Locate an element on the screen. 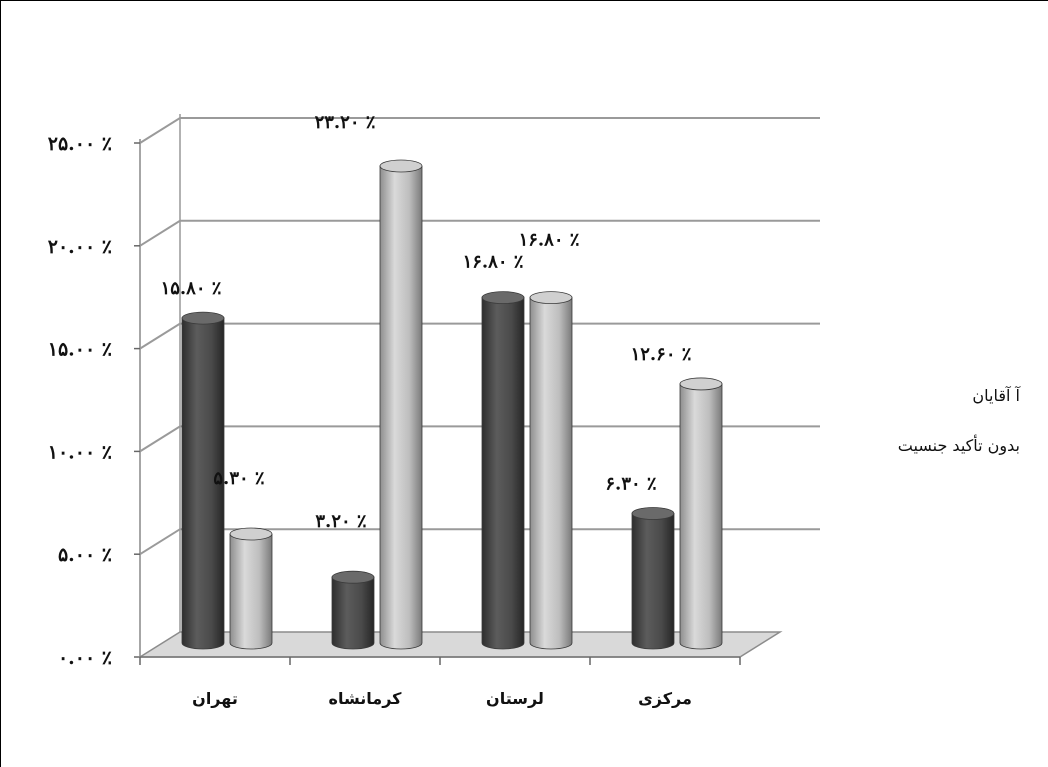 The image size is (1048, 767). y-tick-label: ۲۵.۰۰ ٪ is located at coordinates (80, 144).